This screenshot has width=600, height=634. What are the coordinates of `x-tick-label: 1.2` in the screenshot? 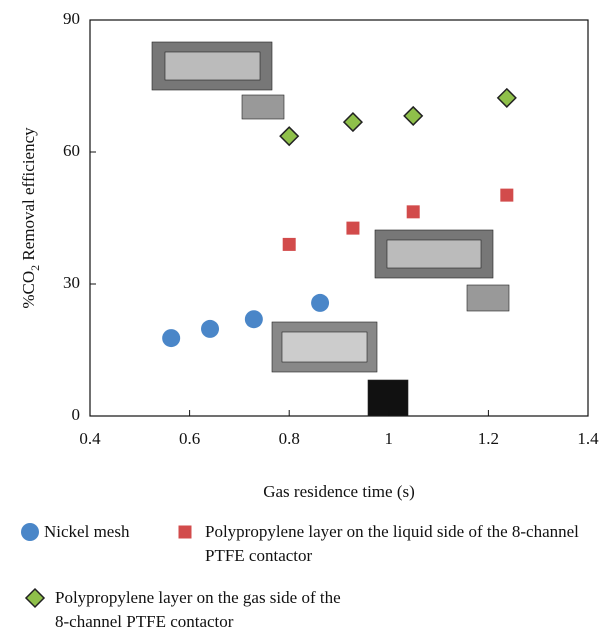 It's located at (488, 438).